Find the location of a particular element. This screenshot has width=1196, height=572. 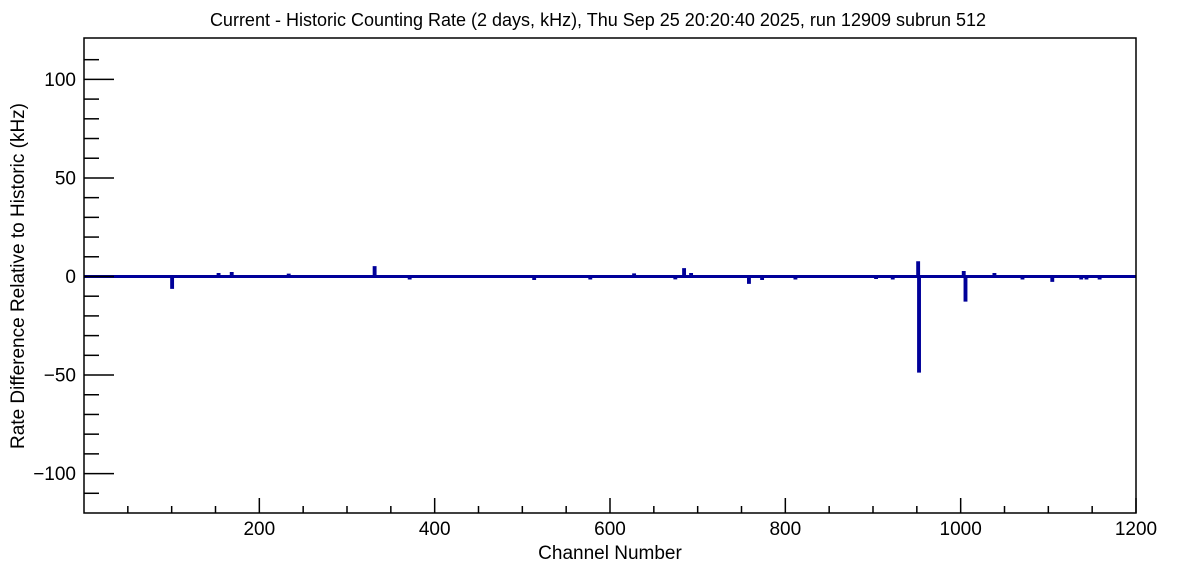

y-tick-label: 50 is located at coordinates (65, 178).